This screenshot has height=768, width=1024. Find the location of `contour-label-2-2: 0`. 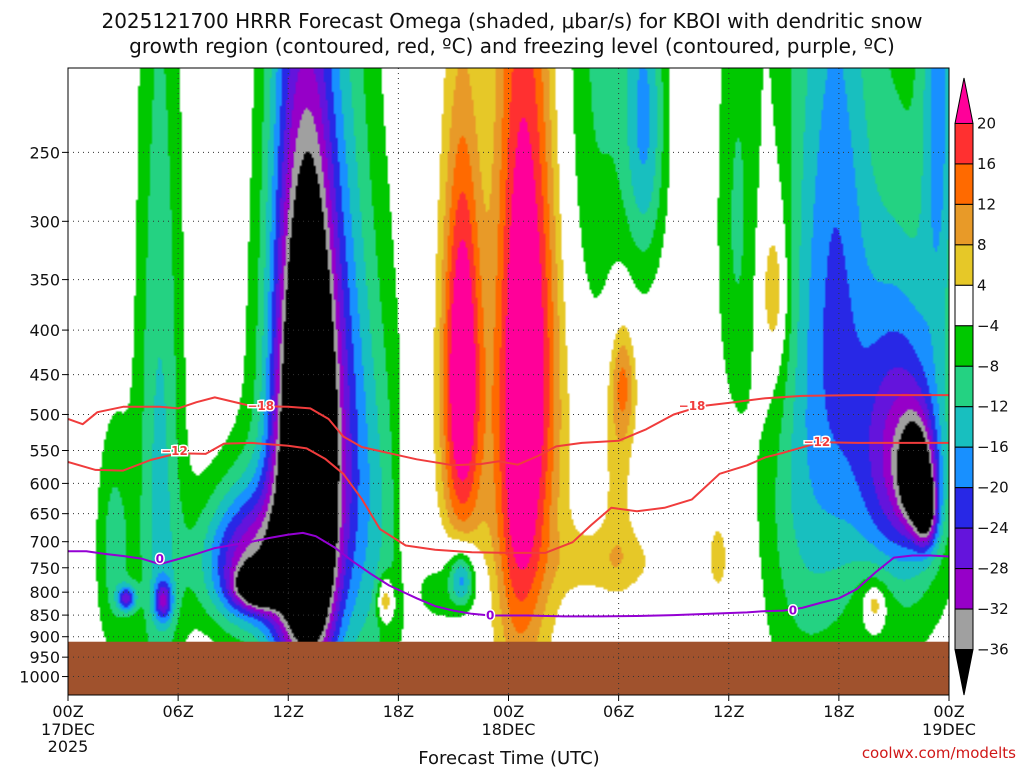

contour-label-2-2: 0 is located at coordinates (793, 611).